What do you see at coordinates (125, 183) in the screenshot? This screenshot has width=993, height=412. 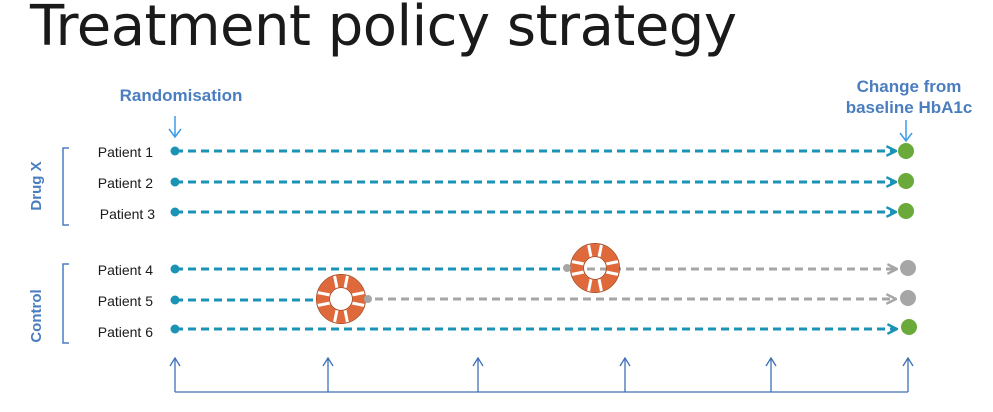 I see `patient-label-2: Patient 2` at bounding box center [125, 183].